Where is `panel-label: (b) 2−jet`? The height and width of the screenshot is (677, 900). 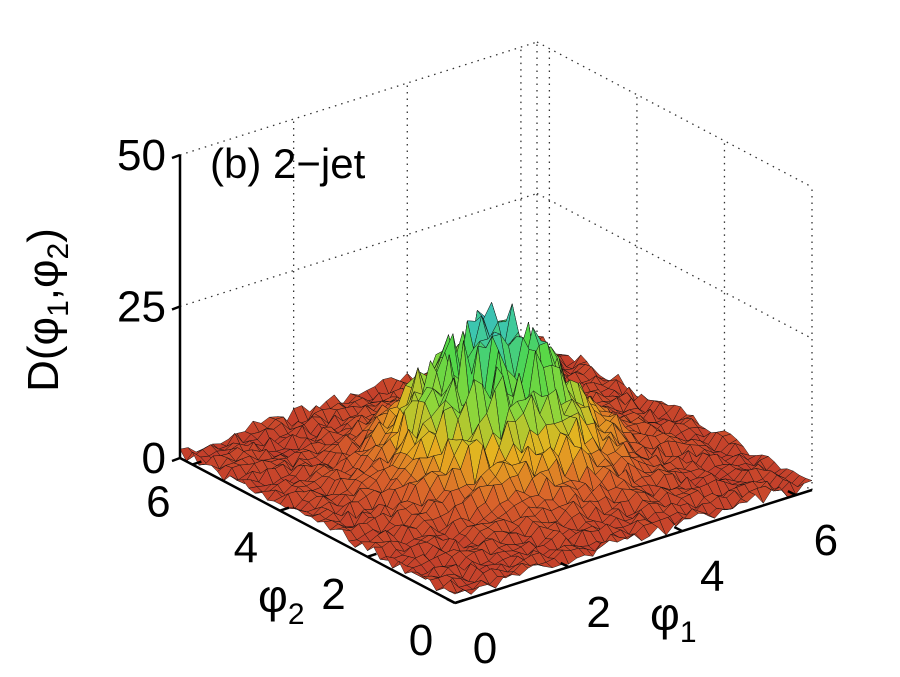
panel-label: (b) 2−jet is located at coordinates (288, 163).